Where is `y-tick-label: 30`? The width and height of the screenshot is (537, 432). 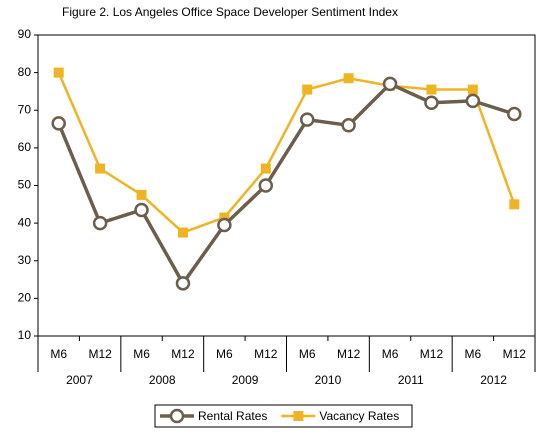
y-tick-label: 30 is located at coordinates (25, 260).